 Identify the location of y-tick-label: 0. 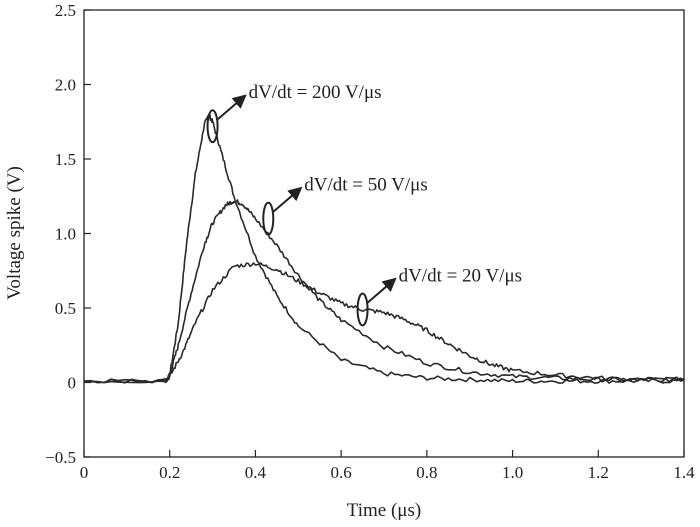
(72, 383).